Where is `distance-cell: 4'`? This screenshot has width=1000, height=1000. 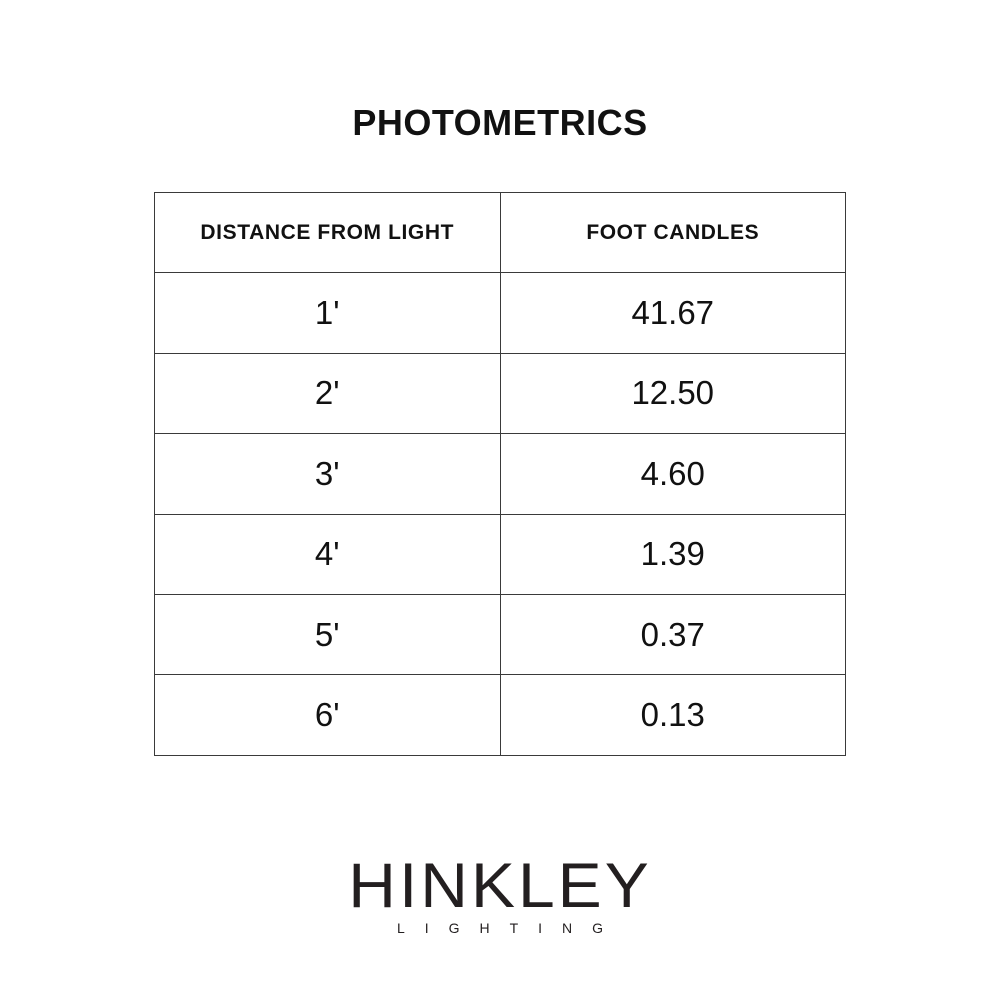
distance-cell: 4' is located at coordinates (327, 554).